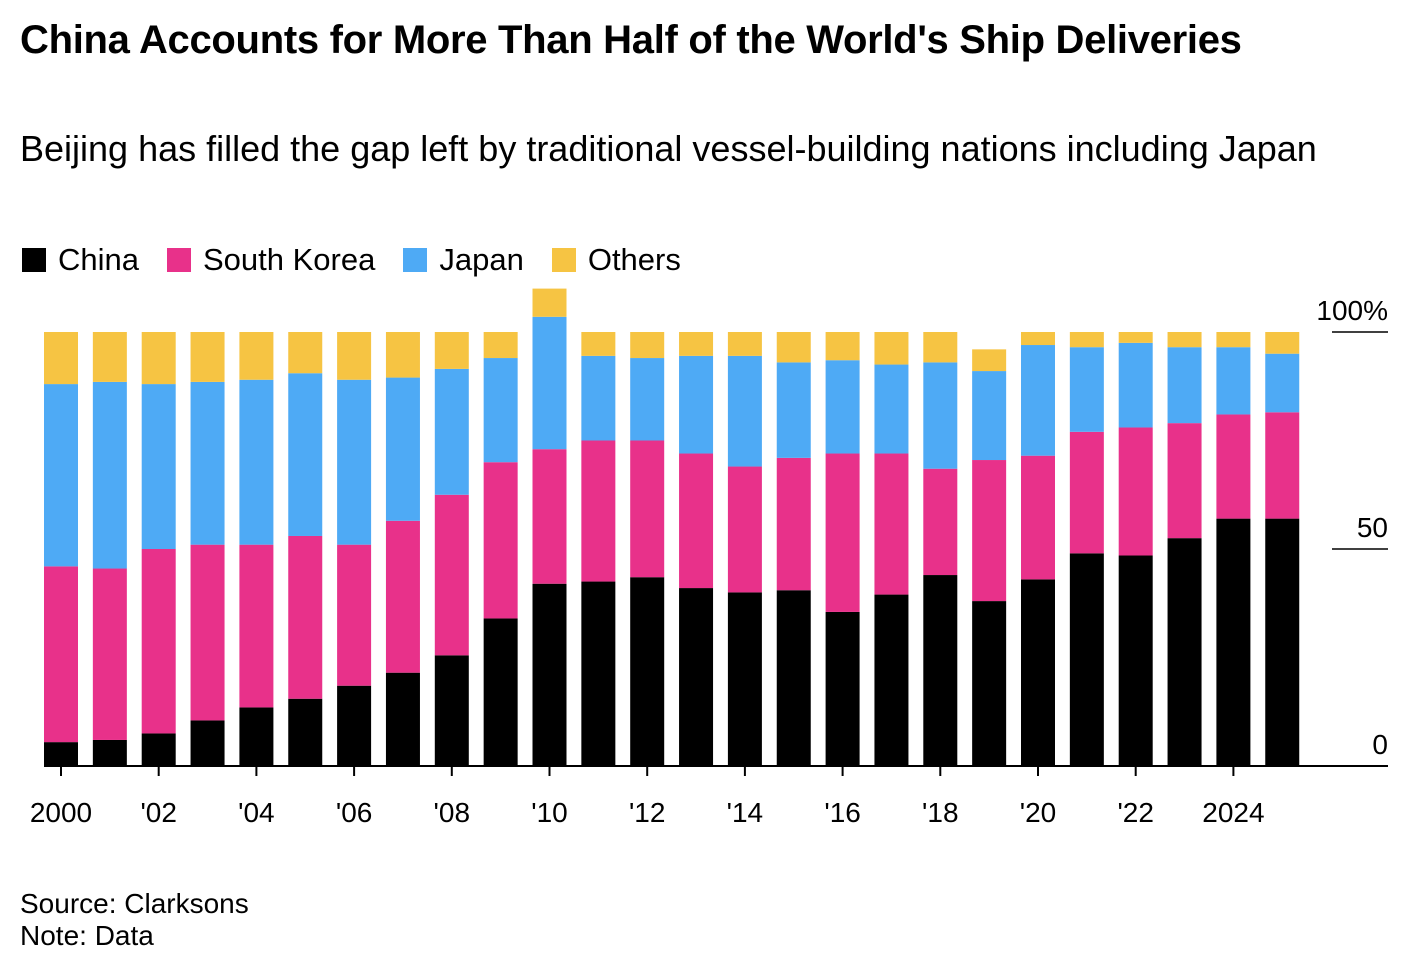 The width and height of the screenshot is (1422, 954). What do you see at coordinates (696, 404) in the screenshot?
I see `bar-japan-2013` at bounding box center [696, 404].